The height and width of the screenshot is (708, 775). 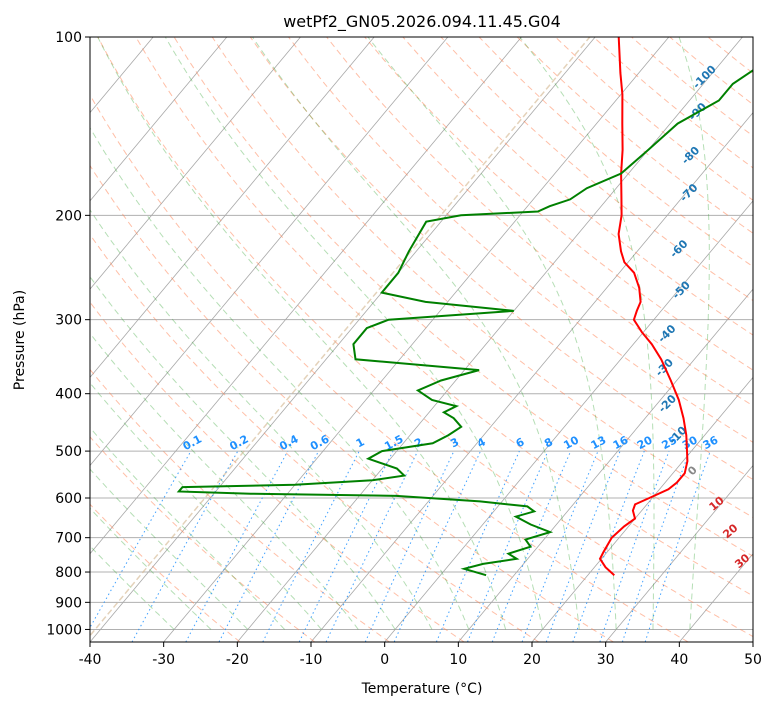 I want to click on x-tick-label: -30, so click(x=163, y=660).